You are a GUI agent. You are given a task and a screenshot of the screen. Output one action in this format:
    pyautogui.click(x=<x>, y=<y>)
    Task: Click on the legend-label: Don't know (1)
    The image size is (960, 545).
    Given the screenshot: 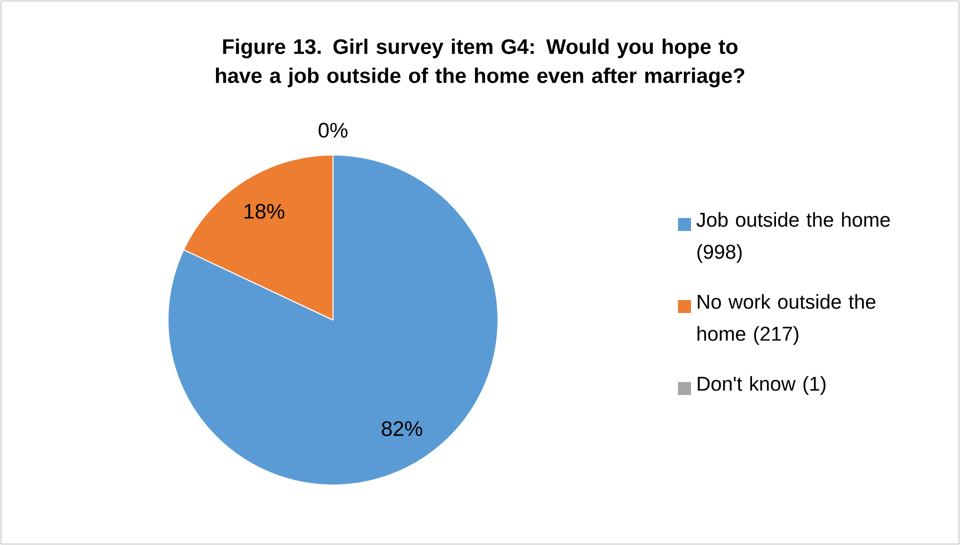 What is the action you would take?
    pyautogui.click(x=762, y=385)
    